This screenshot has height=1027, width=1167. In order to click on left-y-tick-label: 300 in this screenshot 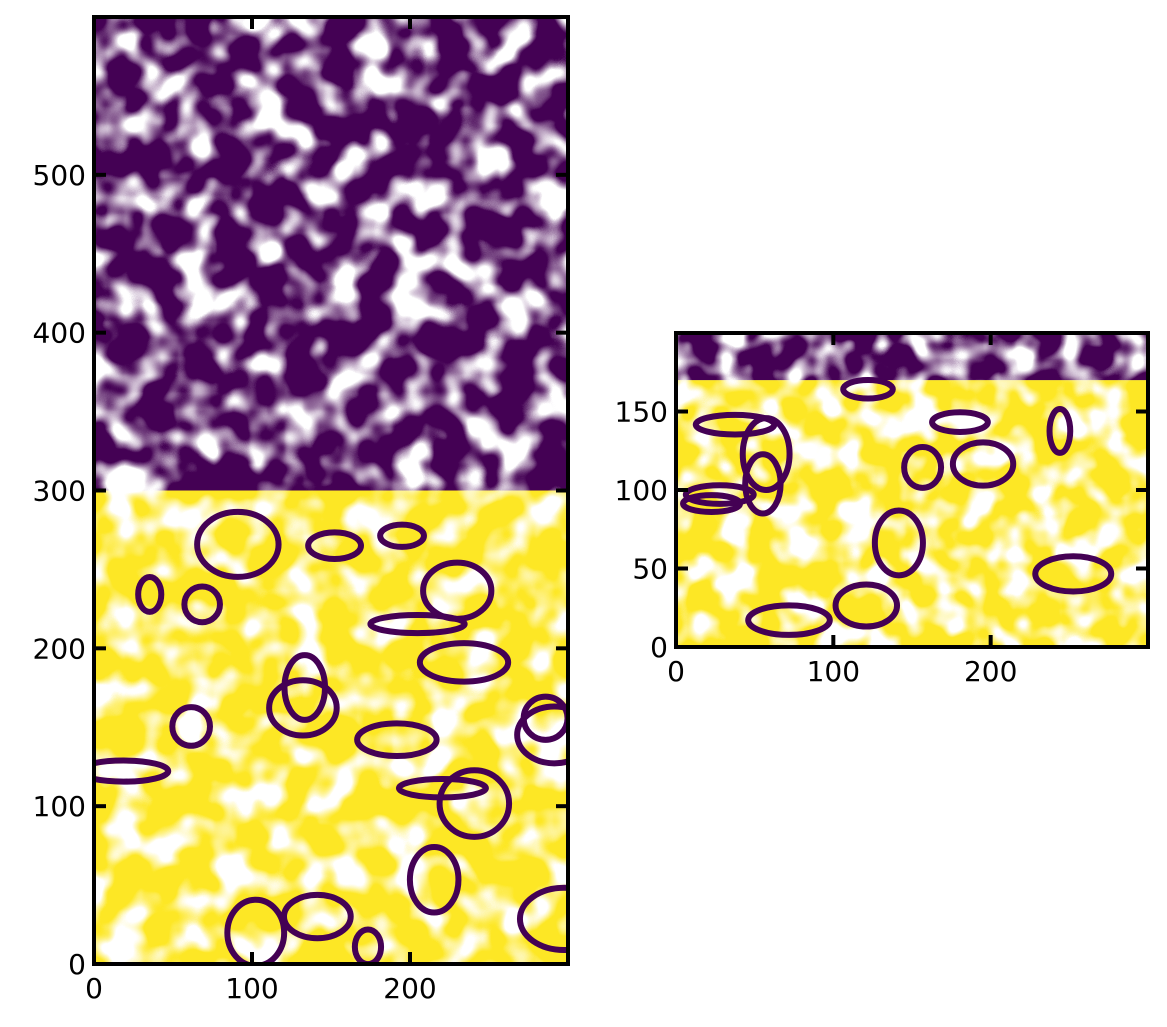, I will do `click(59, 491)`.